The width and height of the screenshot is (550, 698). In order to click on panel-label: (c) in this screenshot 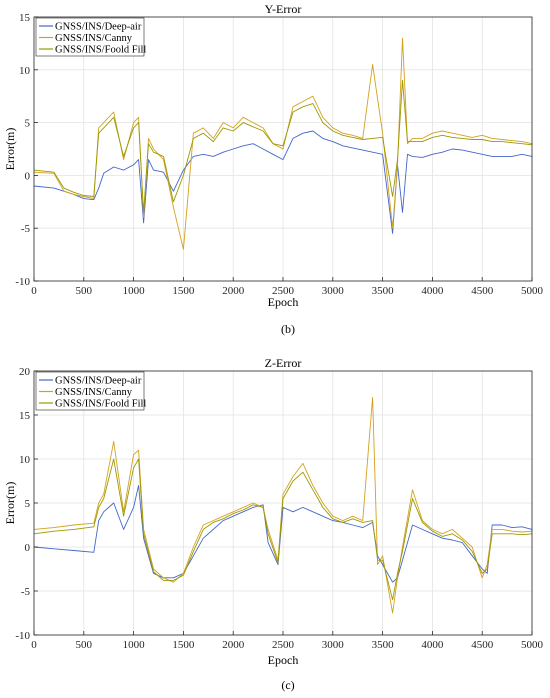, I will do `click(287, 685)`.